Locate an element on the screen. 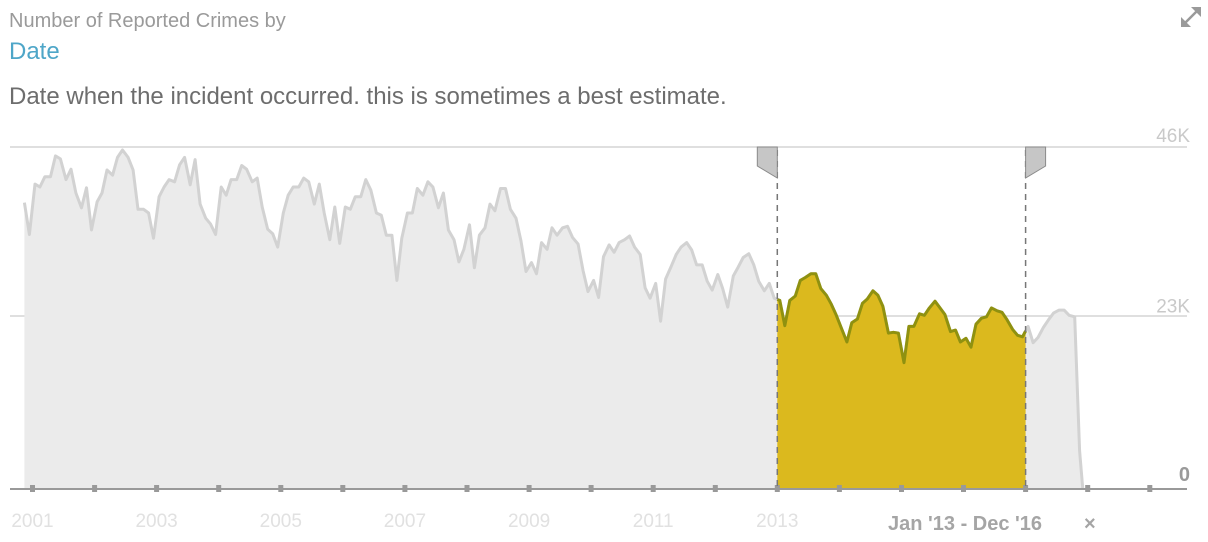  clear-selection-button: × is located at coordinates (1090, 524).